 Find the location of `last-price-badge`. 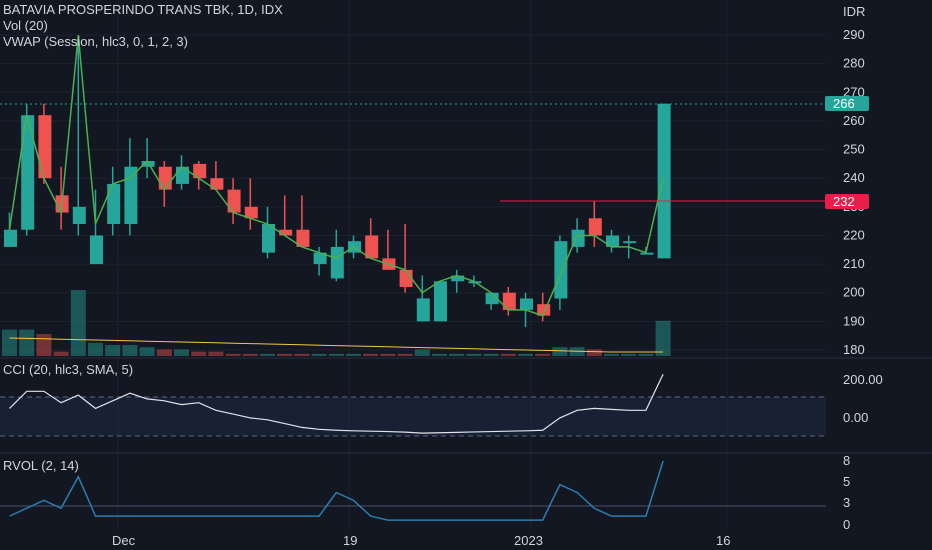

last-price-badge is located at coordinates (847, 103).